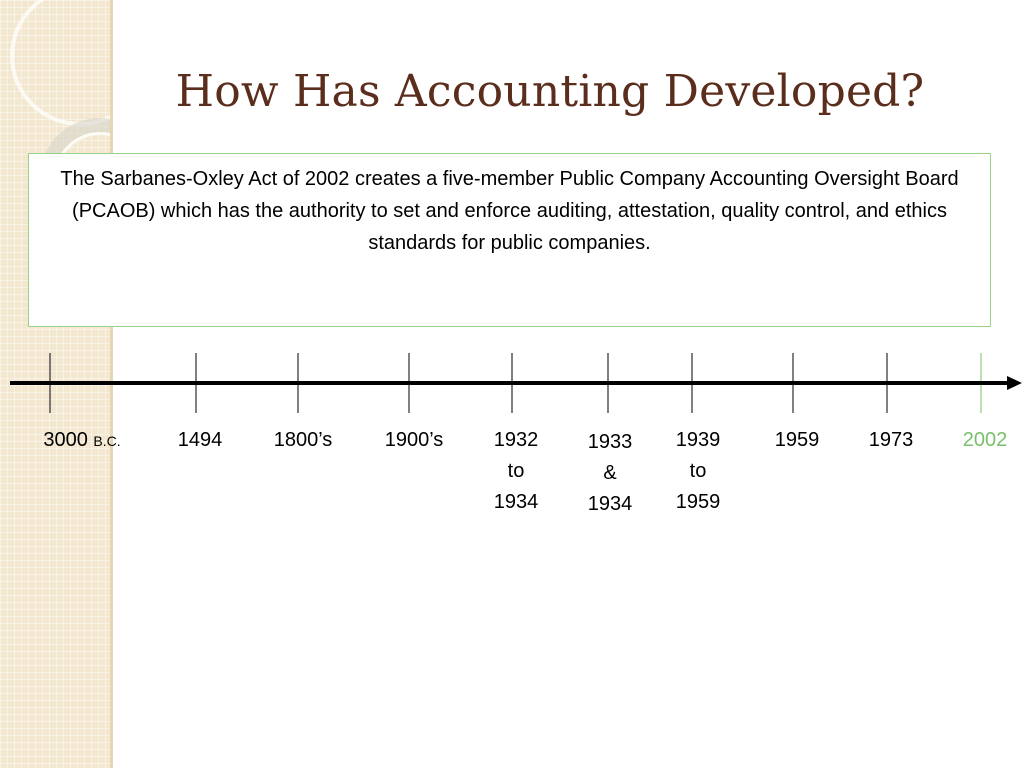 This screenshot has height=768, width=1024. I want to click on timeline-label-1932-1934: 1932 to 1934, so click(516, 471).